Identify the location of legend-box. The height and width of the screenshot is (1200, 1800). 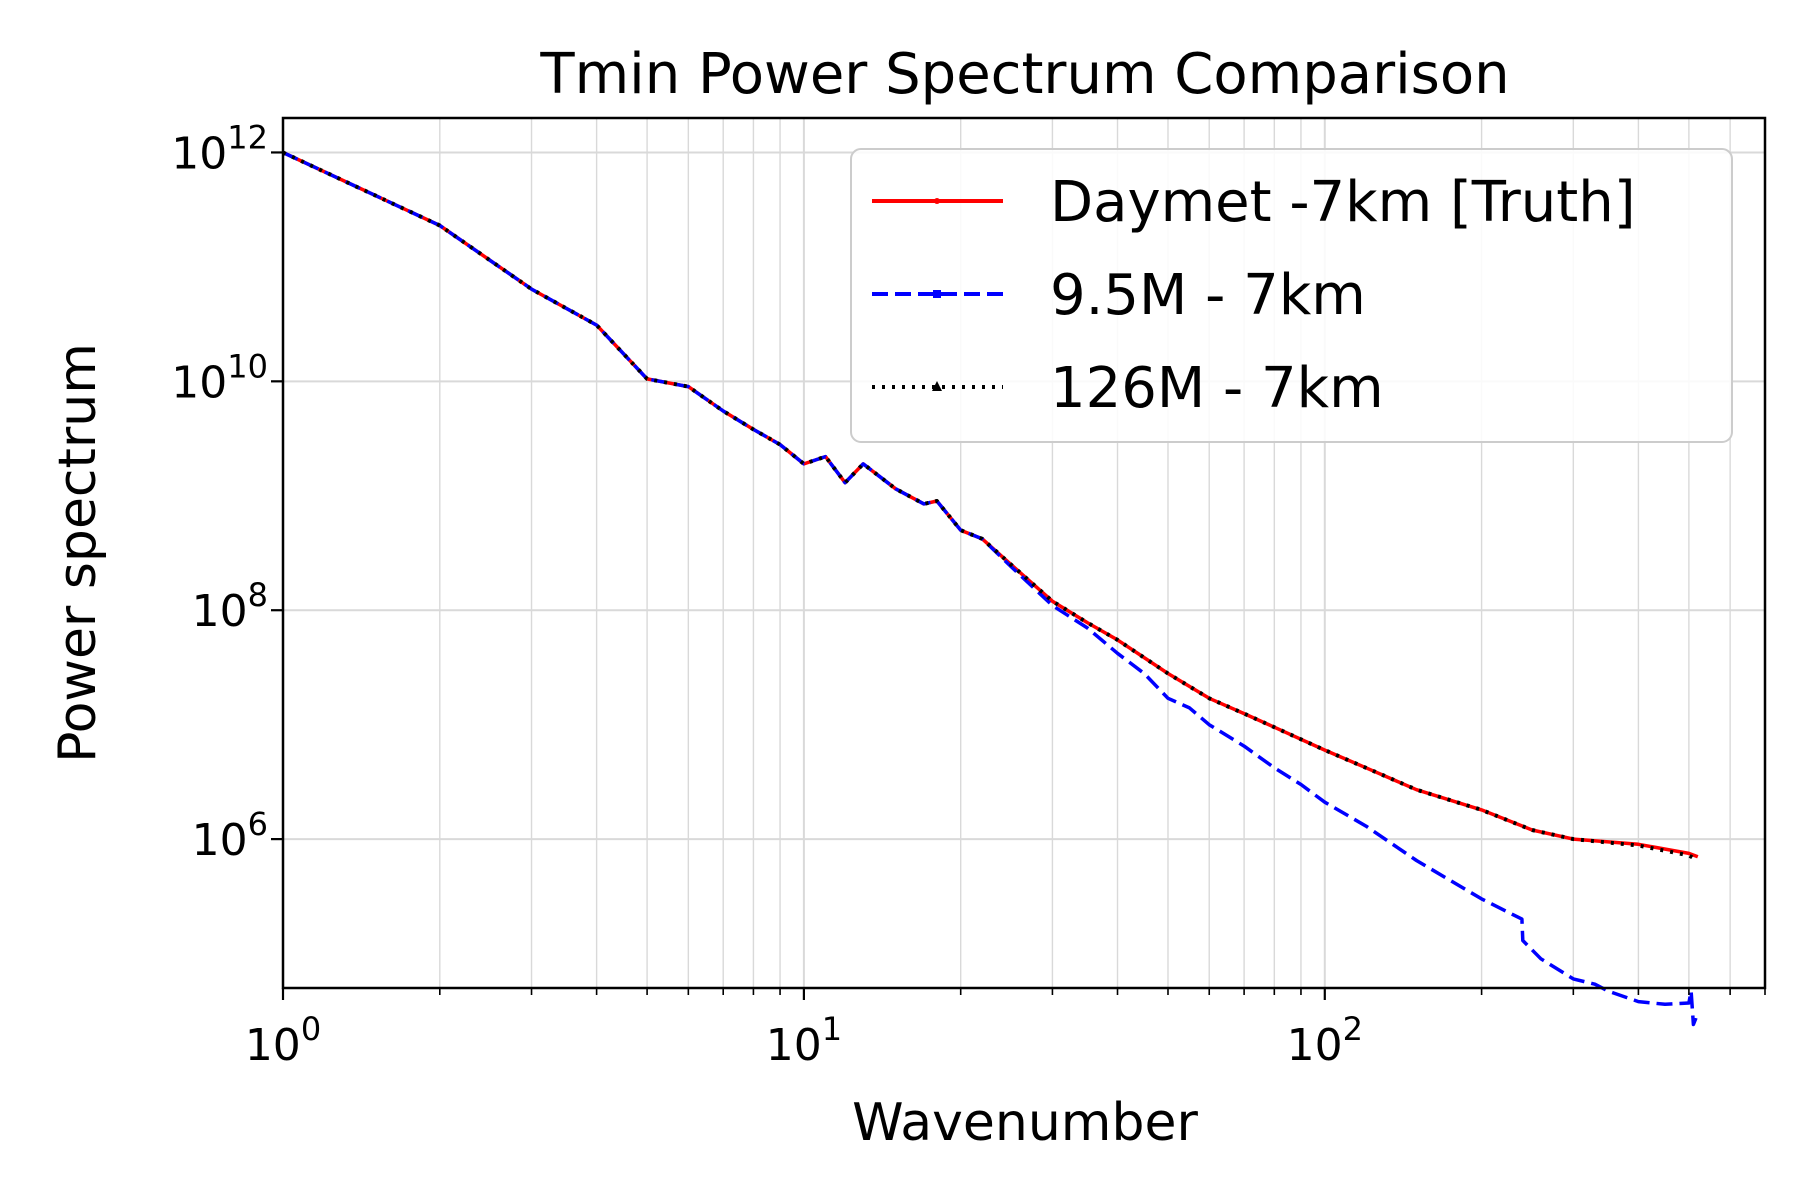
(1291, 295).